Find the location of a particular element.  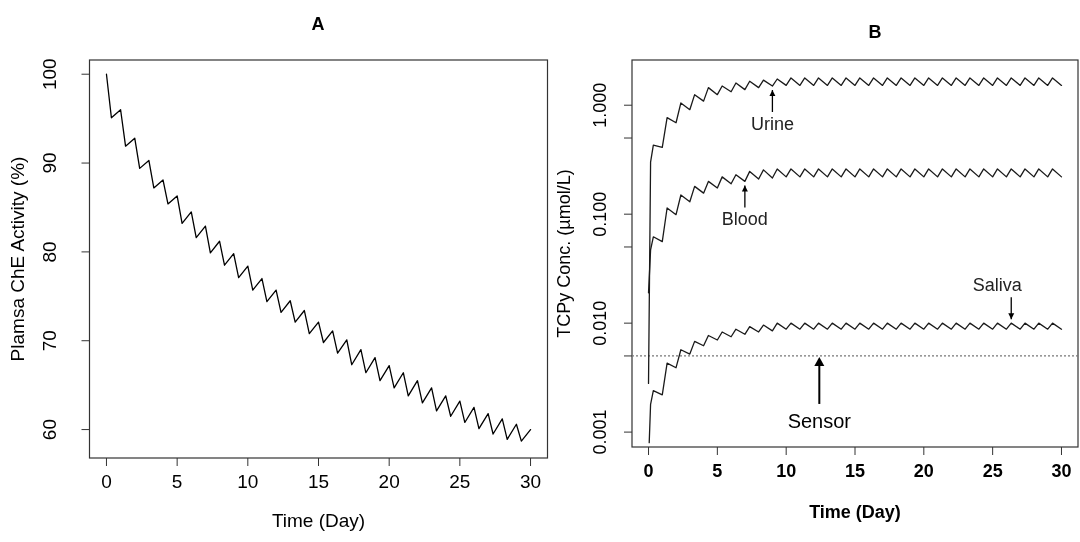

y-tick-label: 0.001 is located at coordinates (600, 432).